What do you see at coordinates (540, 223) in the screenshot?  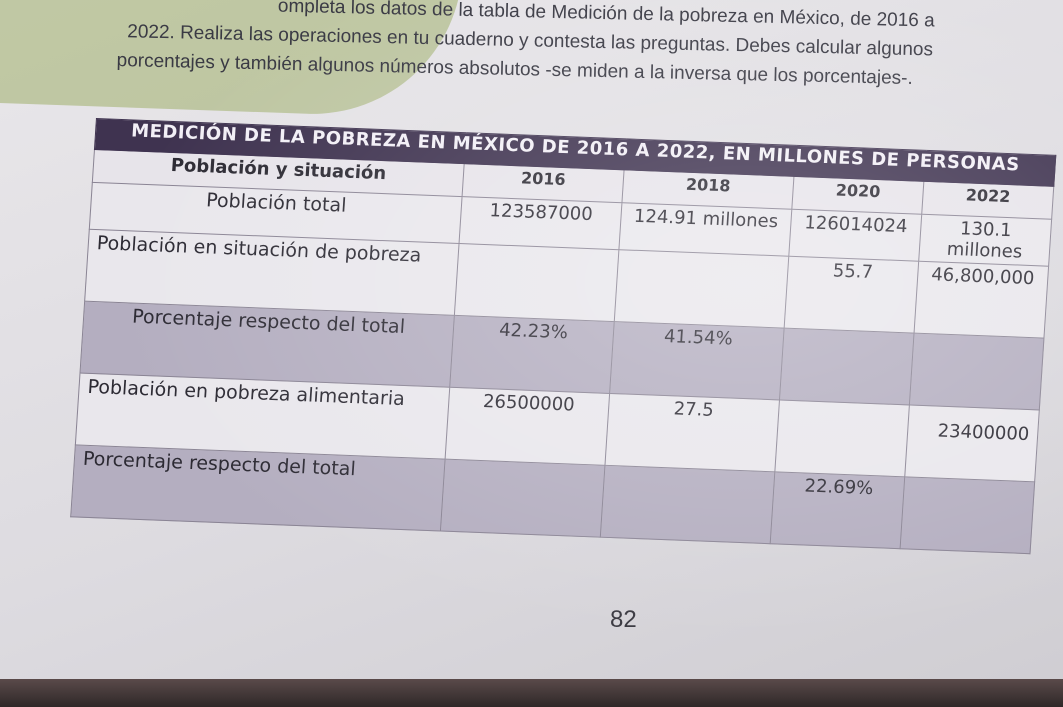 I see `table-cell: 123587000` at bounding box center [540, 223].